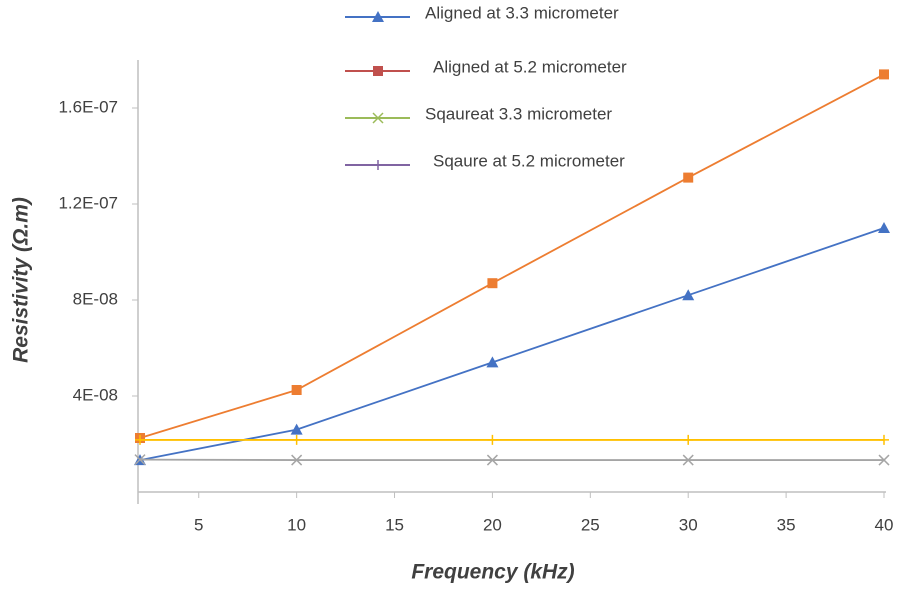 The image size is (900, 589). What do you see at coordinates (88, 106) in the screenshot?
I see `y-tick-label: 1.6E-07` at bounding box center [88, 106].